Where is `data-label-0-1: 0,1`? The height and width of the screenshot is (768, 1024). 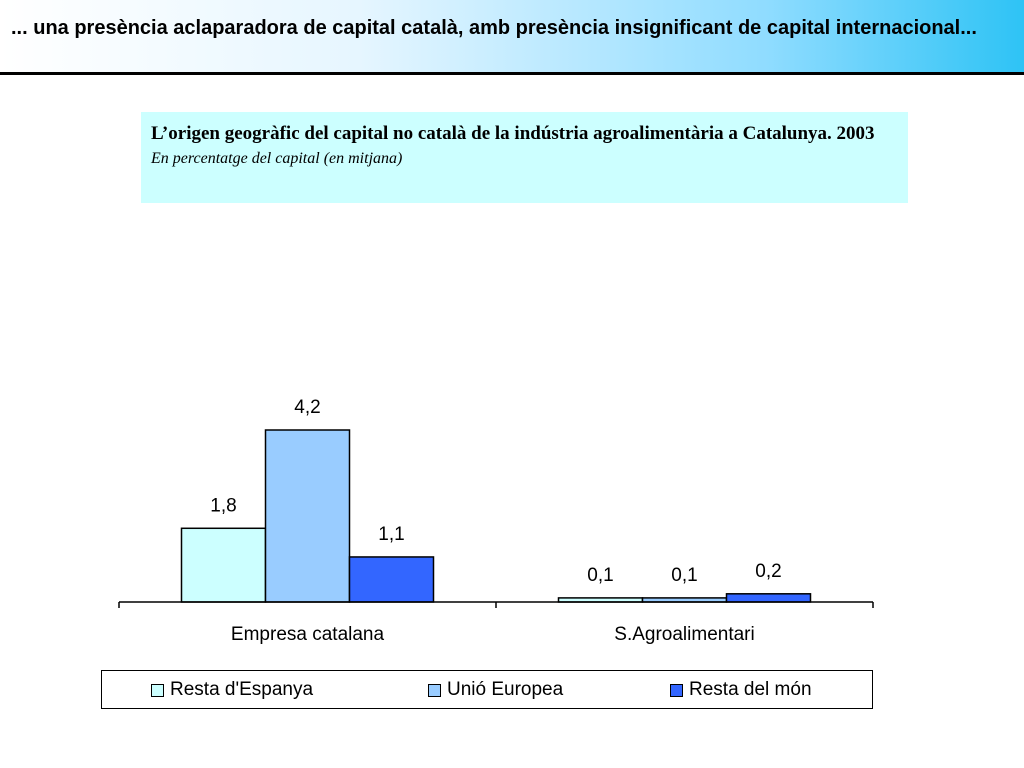
data-label-0-1: 0,1 is located at coordinates (600, 575).